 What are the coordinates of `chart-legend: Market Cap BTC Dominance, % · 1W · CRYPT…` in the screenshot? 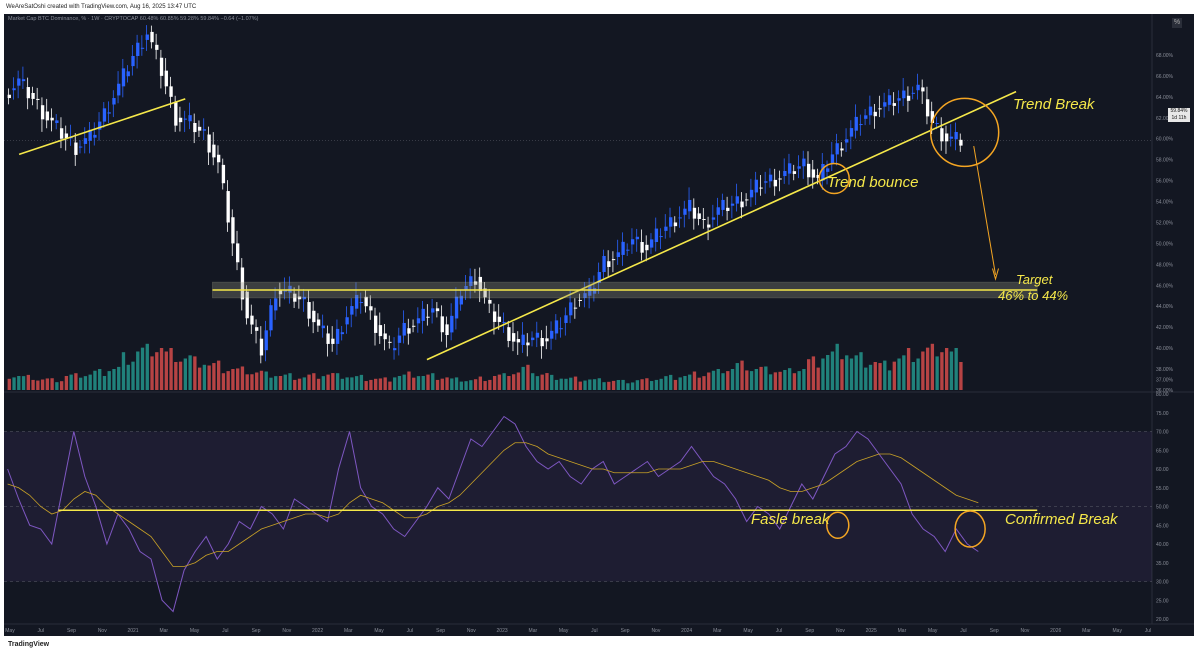 It's located at (133, 19).